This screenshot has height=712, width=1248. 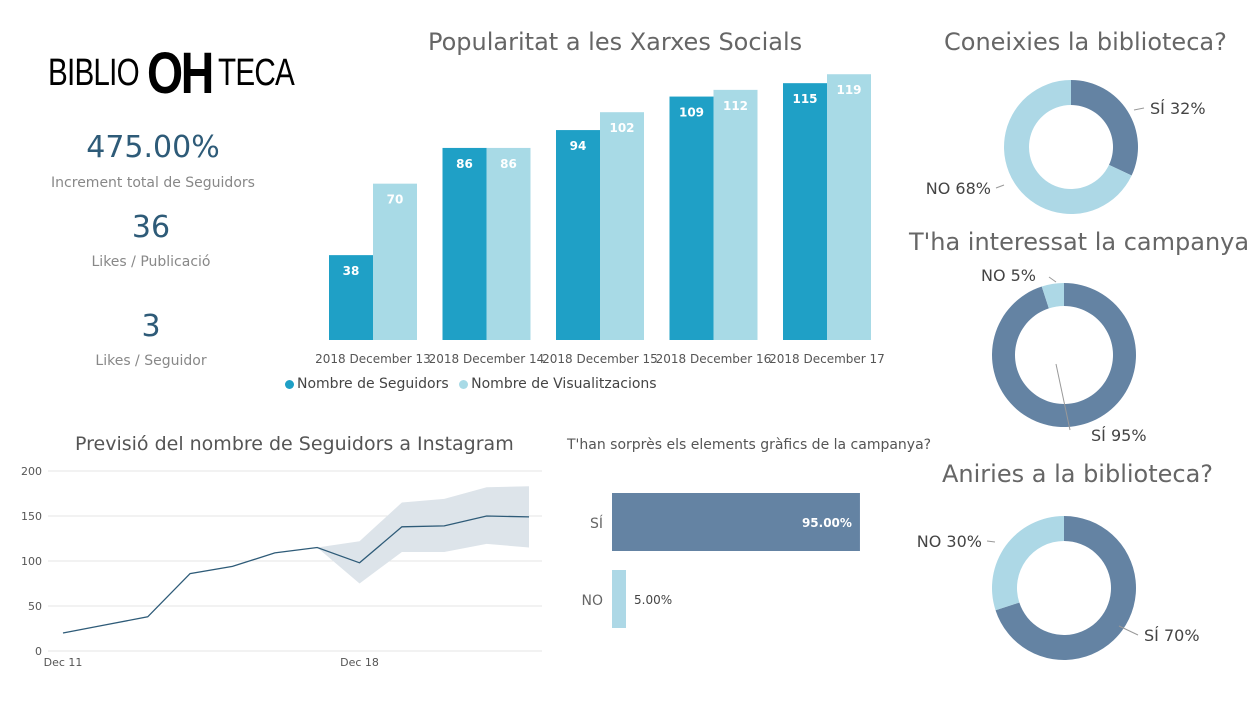 I want to click on bar-data-label: 70, so click(x=395, y=200).